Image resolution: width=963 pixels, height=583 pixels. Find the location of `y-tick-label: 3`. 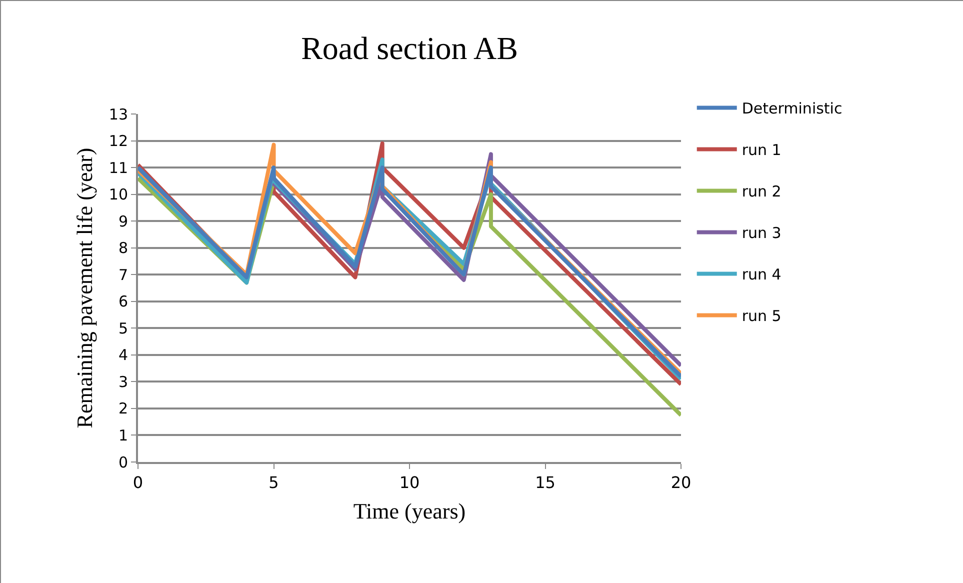

y-tick-label: 3 is located at coordinates (123, 381).